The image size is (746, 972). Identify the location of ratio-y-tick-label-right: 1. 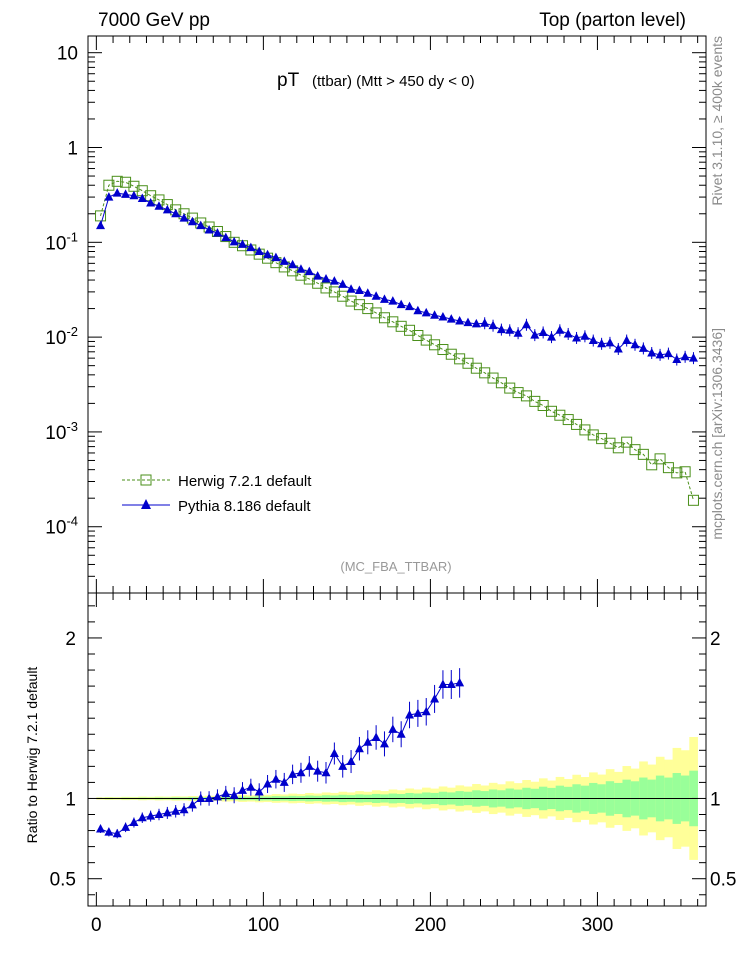
(715, 799).